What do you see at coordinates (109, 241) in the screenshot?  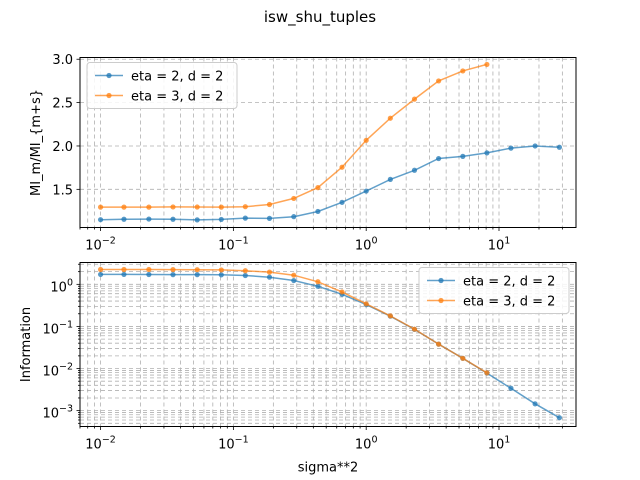 I see `x-tick-label-exponent: −2` at bounding box center [109, 241].